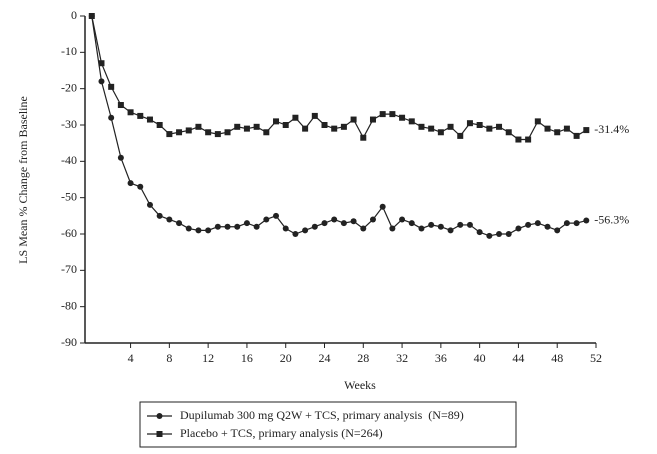  Describe the element at coordinates (69, 233) in the screenshot. I see `y-tick-label: -60` at that location.